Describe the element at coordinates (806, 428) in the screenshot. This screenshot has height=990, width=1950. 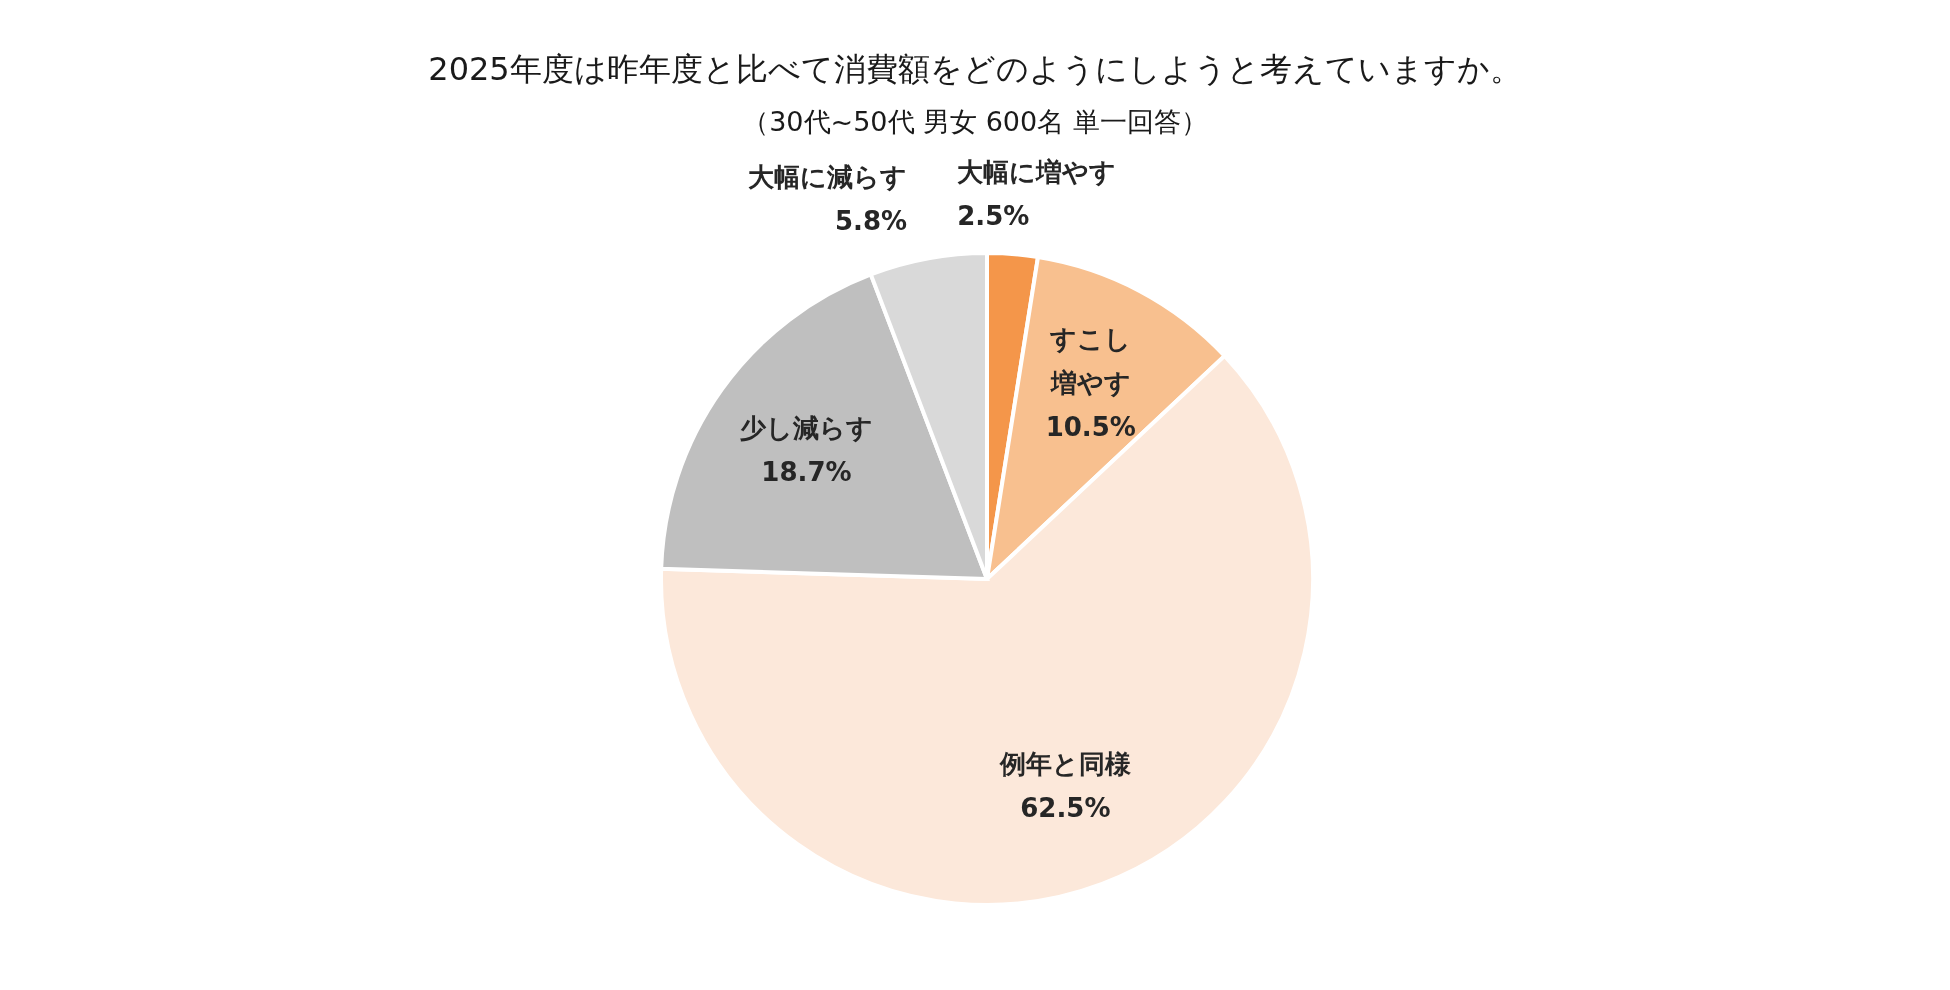
I see `slice-label: 少し減らす` at that location.